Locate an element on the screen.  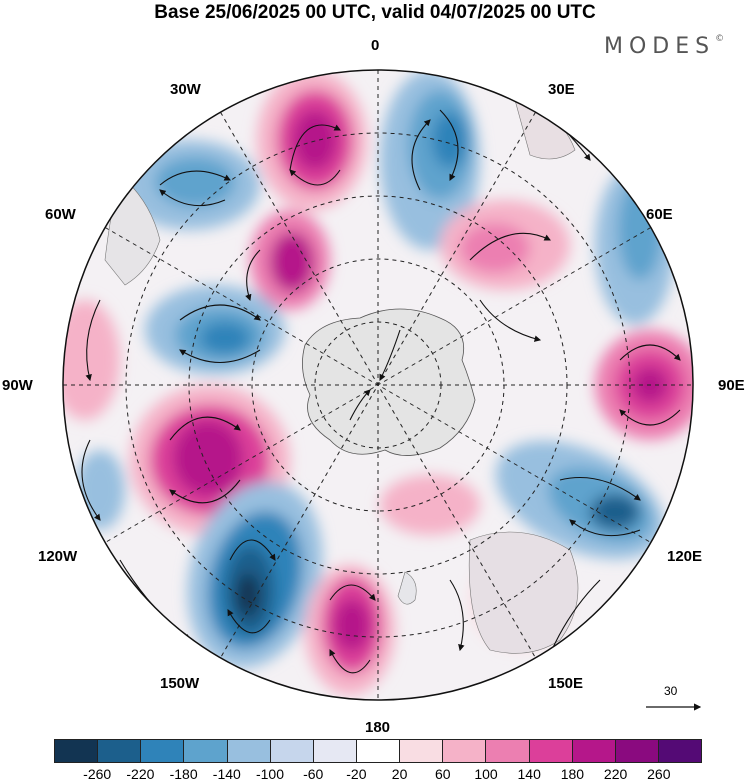
colorbar-tick-label: 260 is located at coordinates (659, 774).